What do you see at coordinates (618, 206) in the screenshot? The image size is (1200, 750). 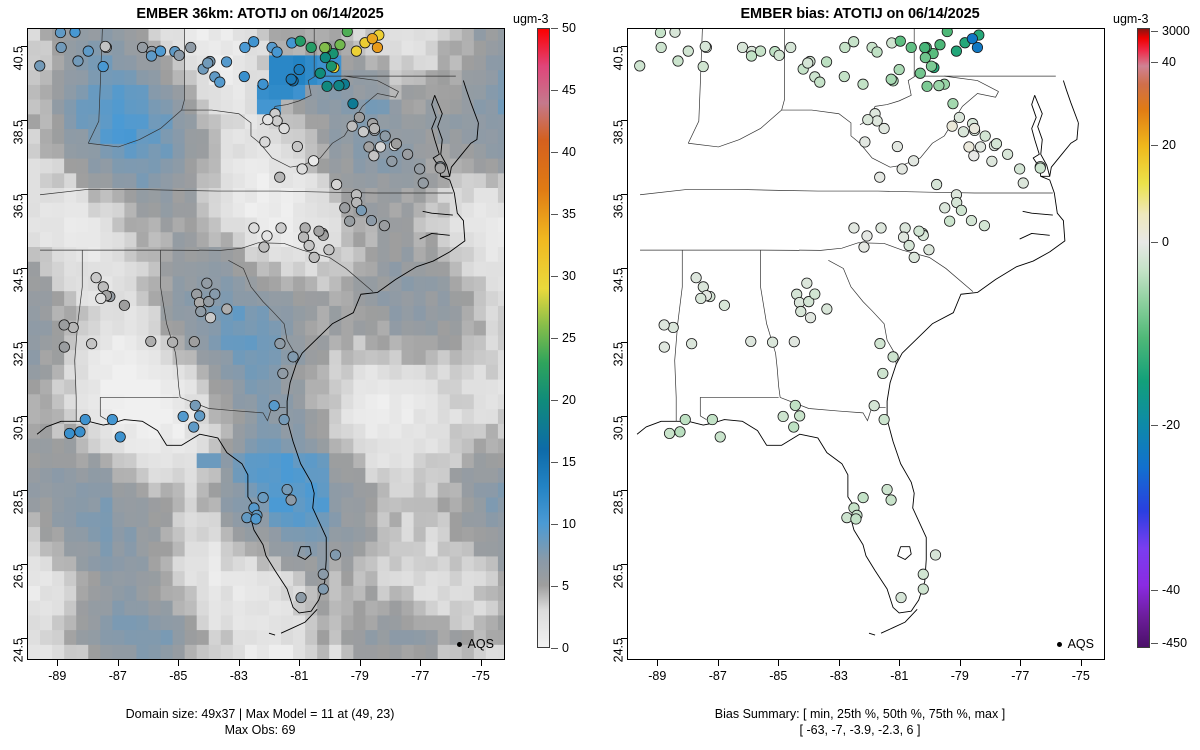 I see `y-tick-label: 36.5` at bounding box center [618, 206].